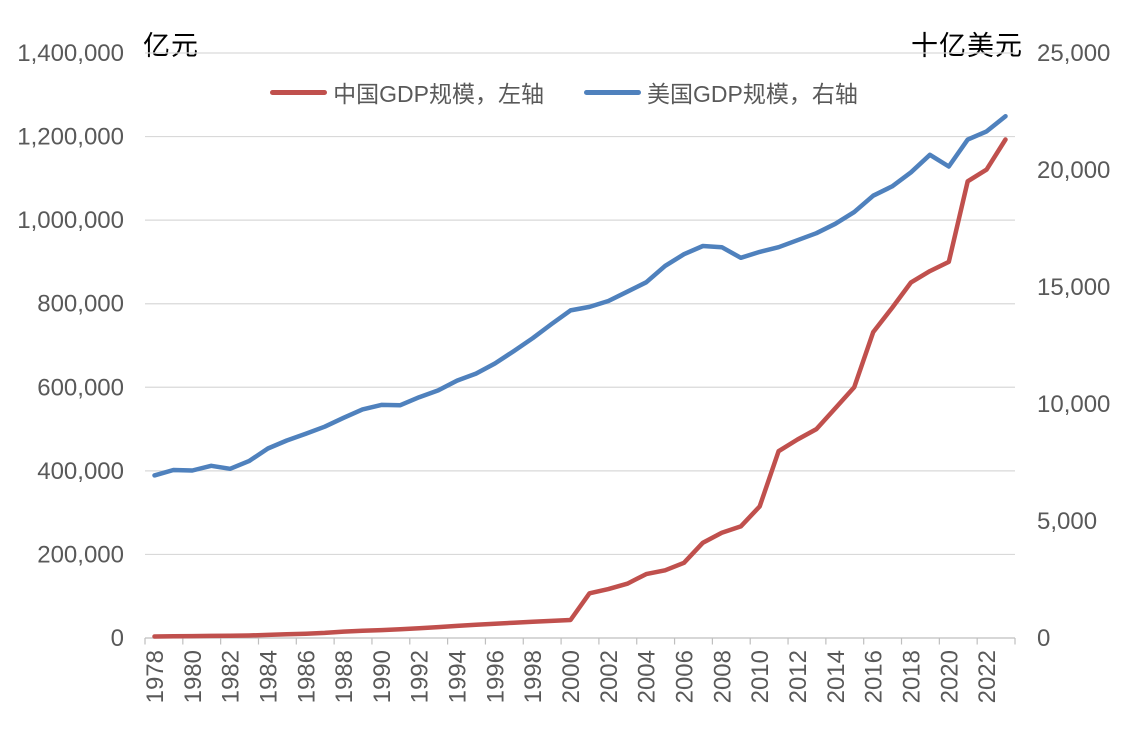  I want to click on x-axis-tick-label: 2002, so click(609, 676).